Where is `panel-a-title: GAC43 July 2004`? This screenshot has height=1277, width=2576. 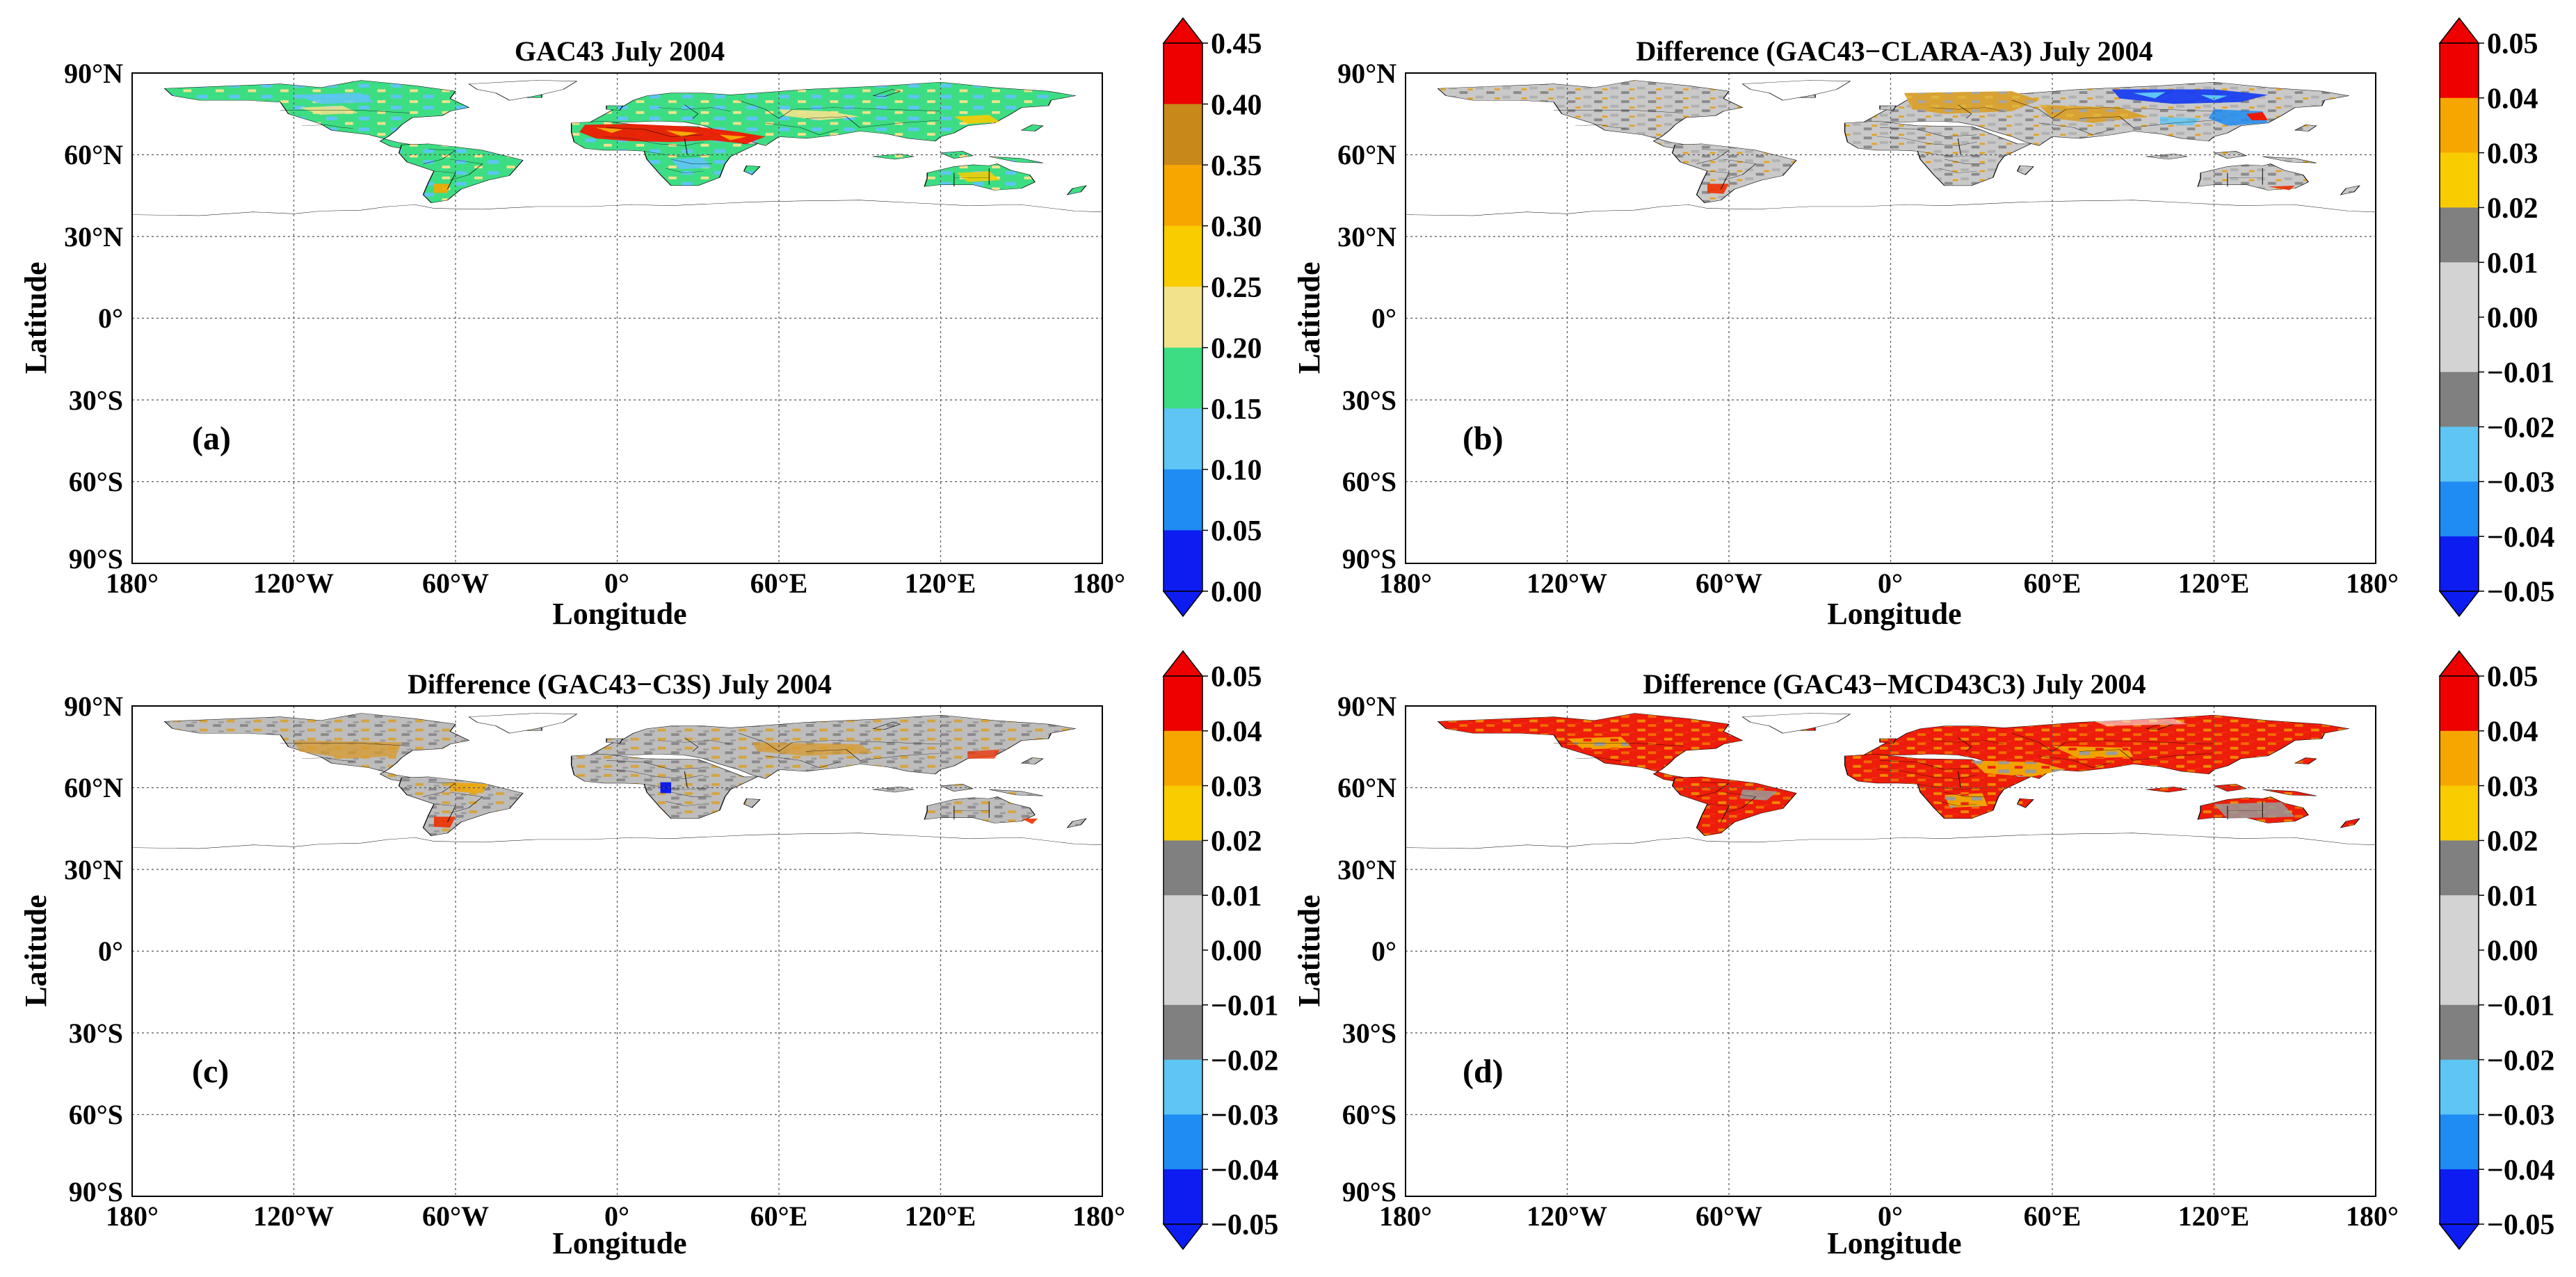
panel-a-title: GAC43 July 2004 is located at coordinates (620, 51).